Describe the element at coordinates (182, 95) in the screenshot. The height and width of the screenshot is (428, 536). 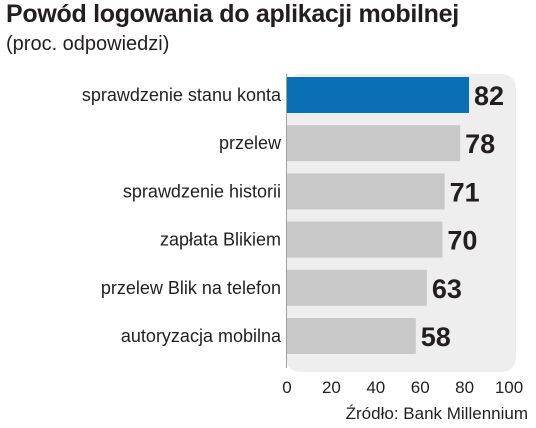
I see `category-label-0: sprawdzenie stanu konta` at that location.